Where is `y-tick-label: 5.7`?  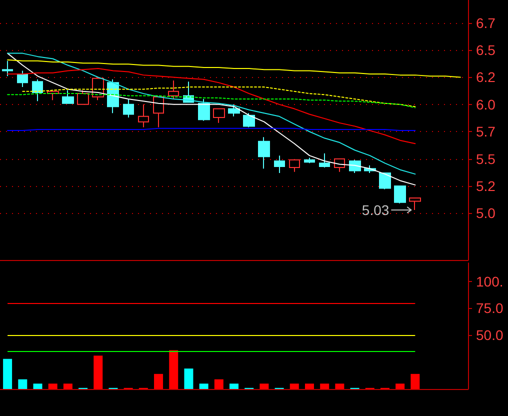 y-tick-label: 5.7 is located at coordinates (486, 132).